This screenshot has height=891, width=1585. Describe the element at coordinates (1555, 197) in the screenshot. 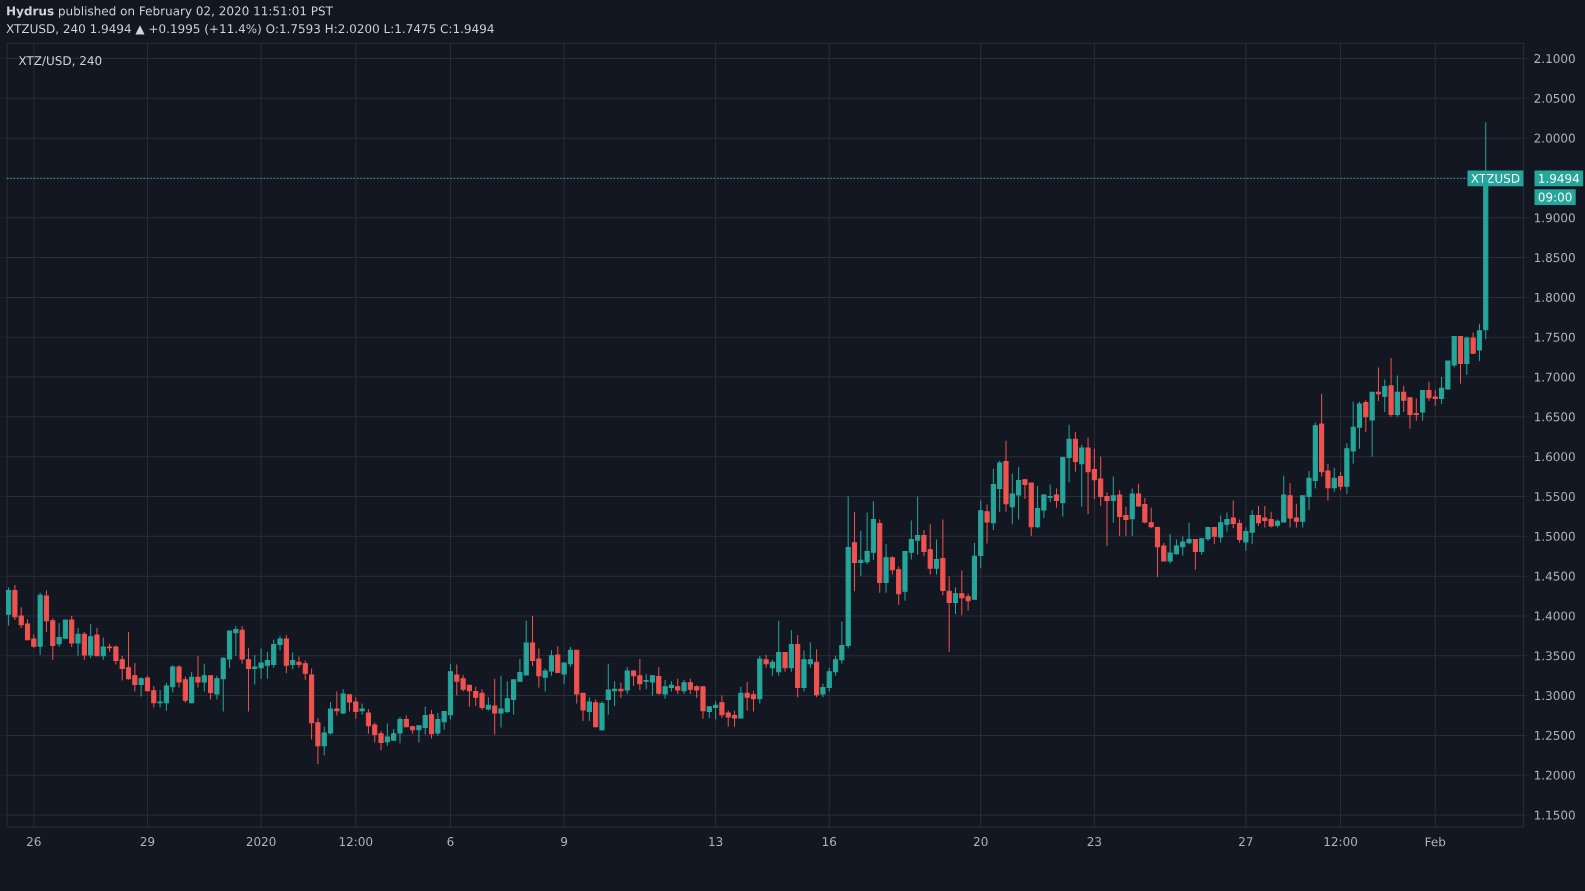

I see `text: 09:00` at that location.